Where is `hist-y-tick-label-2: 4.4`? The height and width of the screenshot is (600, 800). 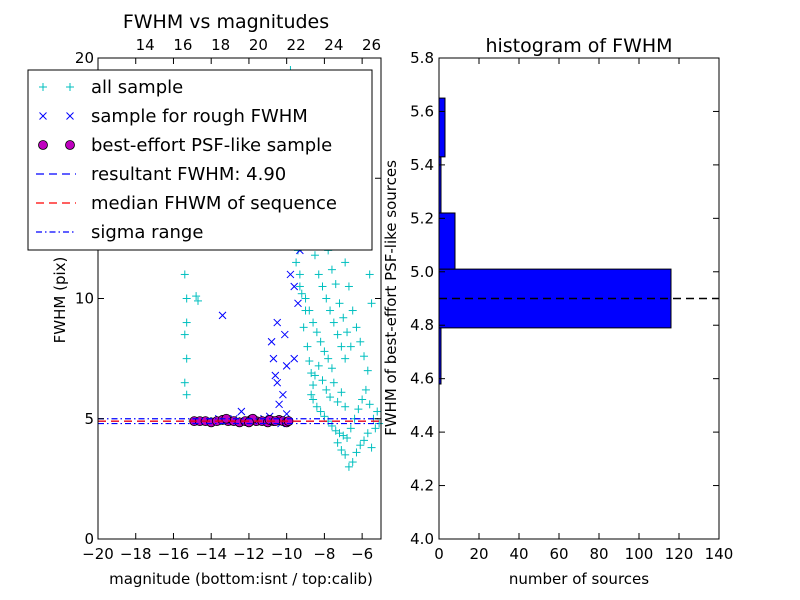 hist-y-tick-label-2: 4.4 is located at coordinates (422, 432).